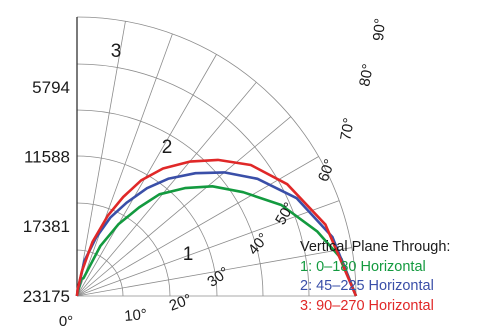 The width and height of the screenshot is (495, 330). What do you see at coordinates (375, 247) in the screenshot?
I see `legend-title: Vertical Plane Through:` at bounding box center [375, 247].